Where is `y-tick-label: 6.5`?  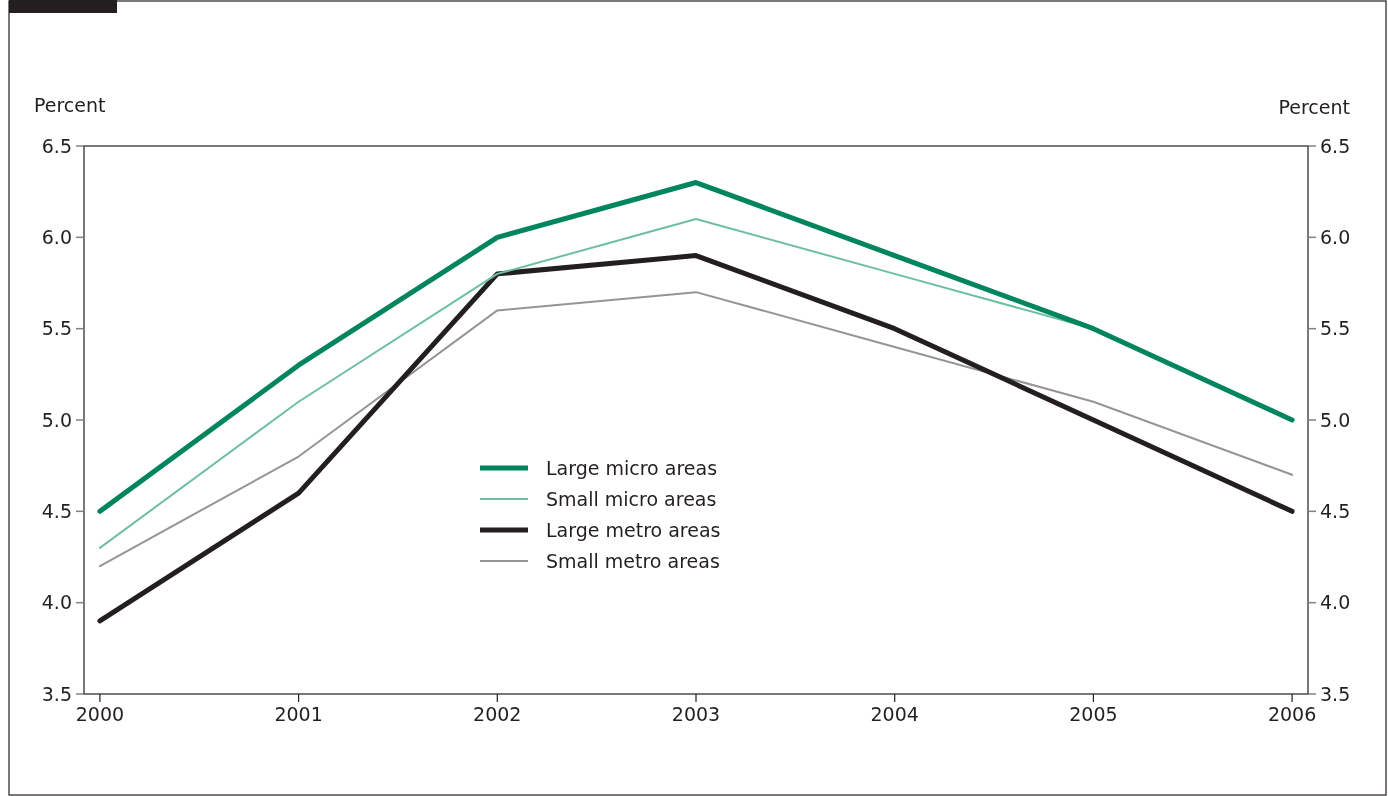
y-tick-label: 6.5 is located at coordinates (56, 145).